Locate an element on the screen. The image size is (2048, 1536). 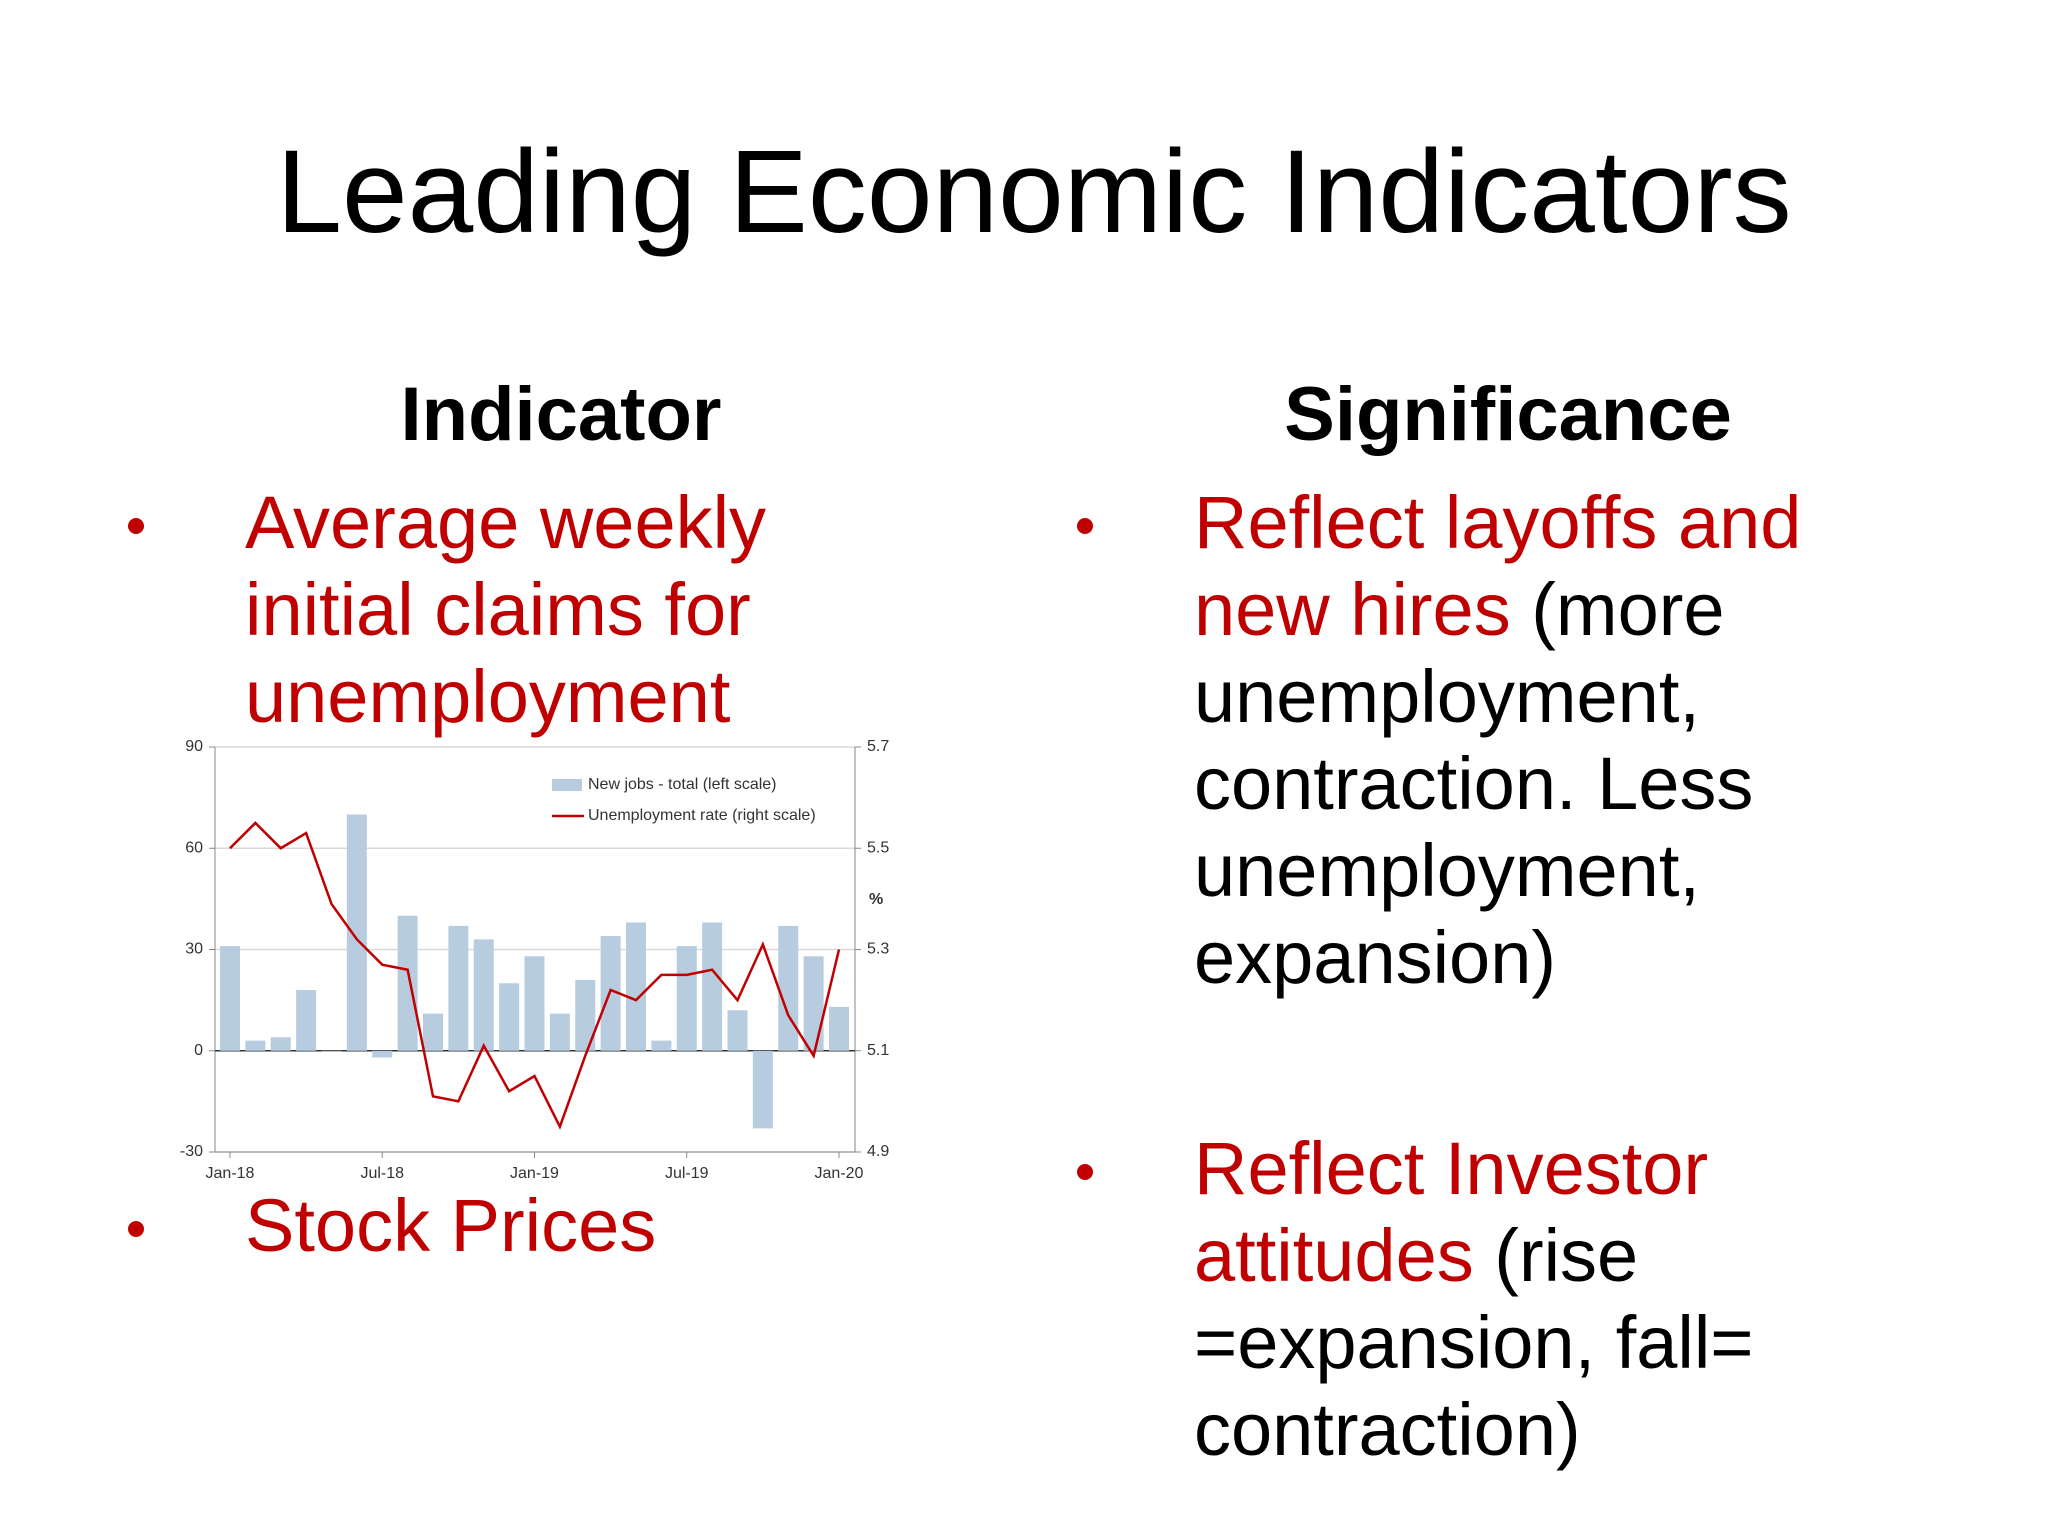
bullet-line: expansion) is located at coordinates (1375, 957).